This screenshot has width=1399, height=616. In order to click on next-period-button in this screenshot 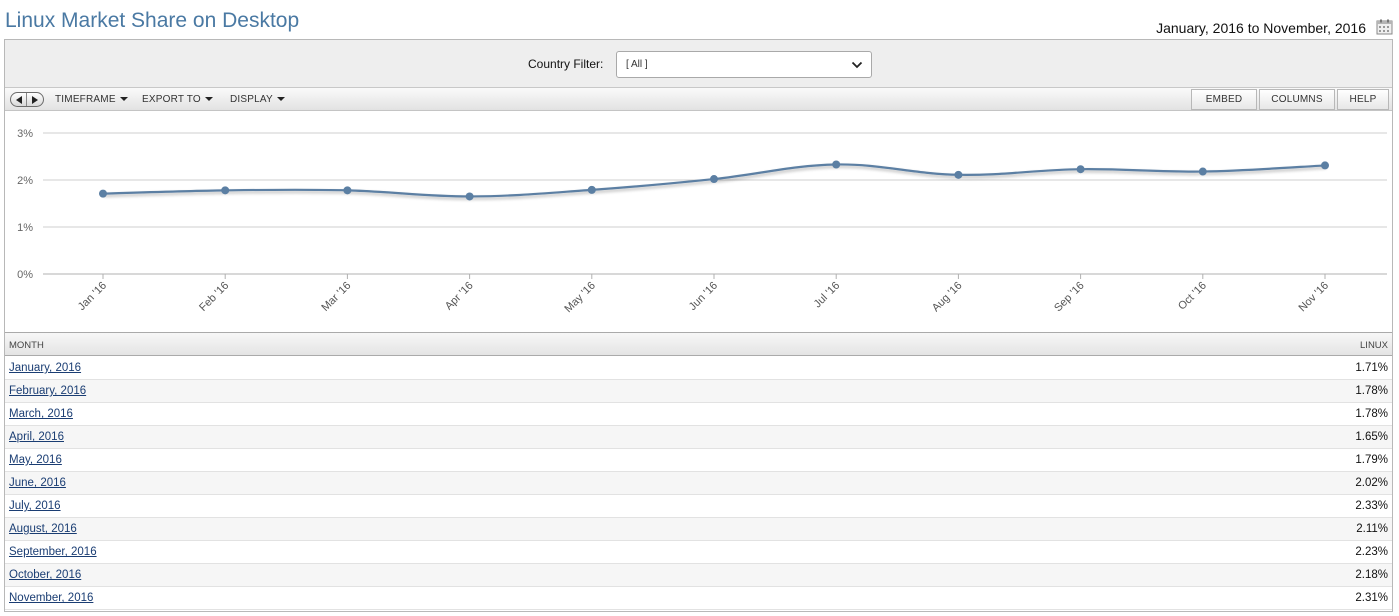, I will do `click(35, 99)`.